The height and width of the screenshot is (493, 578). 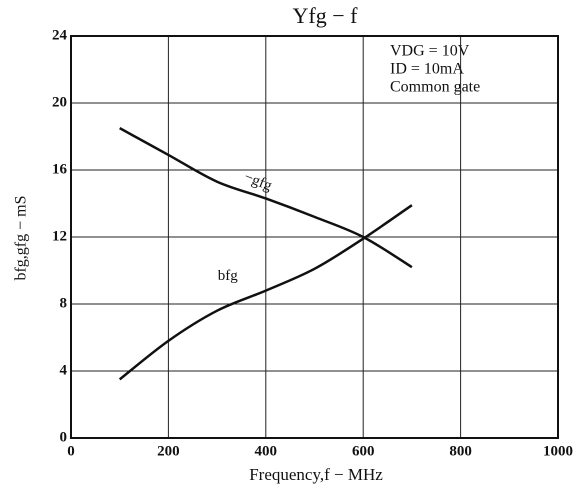 I want to click on y-tick-label: 4, so click(x=64, y=370).